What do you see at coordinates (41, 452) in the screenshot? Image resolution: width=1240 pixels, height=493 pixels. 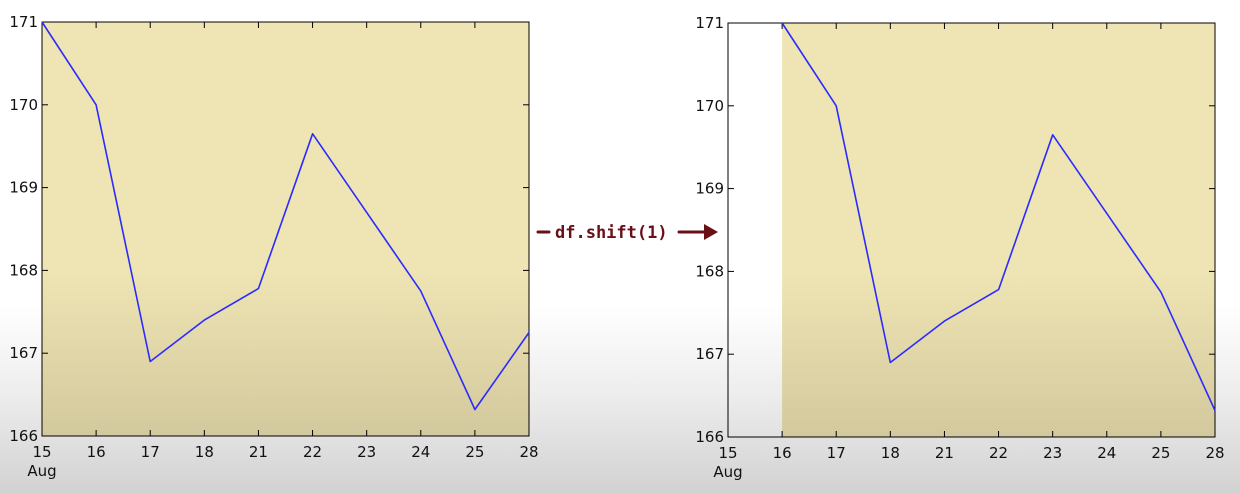 I see `left-x-tick-label: 15` at bounding box center [41, 452].